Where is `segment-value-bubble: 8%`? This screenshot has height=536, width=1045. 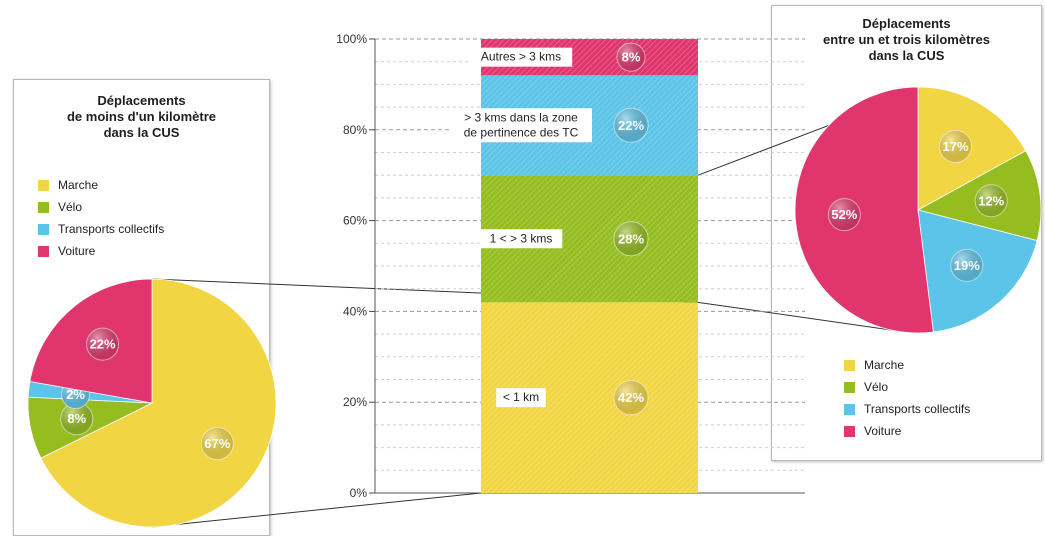 segment-value-bubble: 8% is located at coordinates (631, 57).